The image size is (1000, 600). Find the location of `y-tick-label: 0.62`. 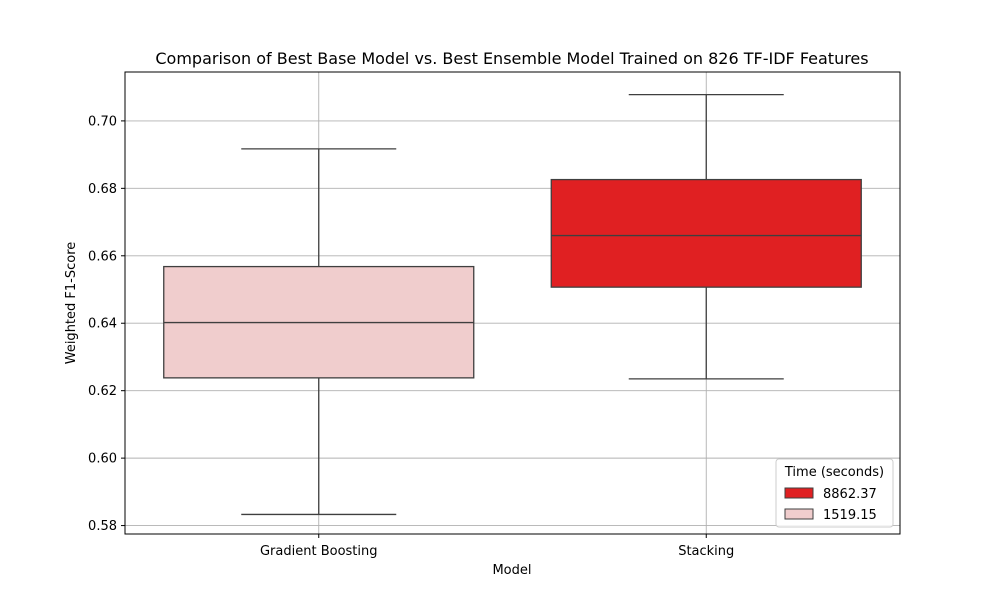

y-tick-label: 0.62 is located at coordinates (102, 391).